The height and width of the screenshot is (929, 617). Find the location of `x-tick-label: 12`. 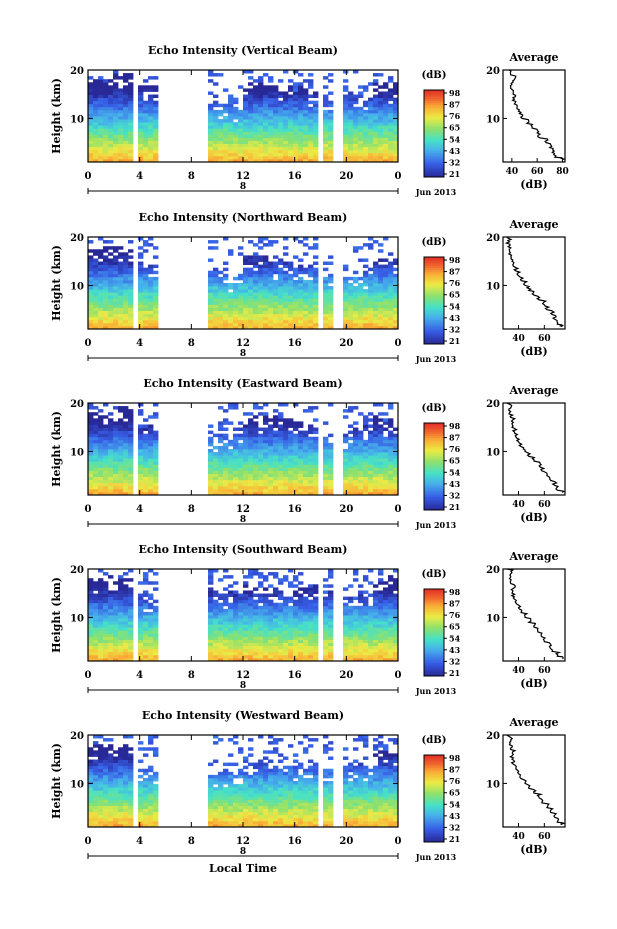

x-tick-label: 12 is located at coordinates (243, 343).